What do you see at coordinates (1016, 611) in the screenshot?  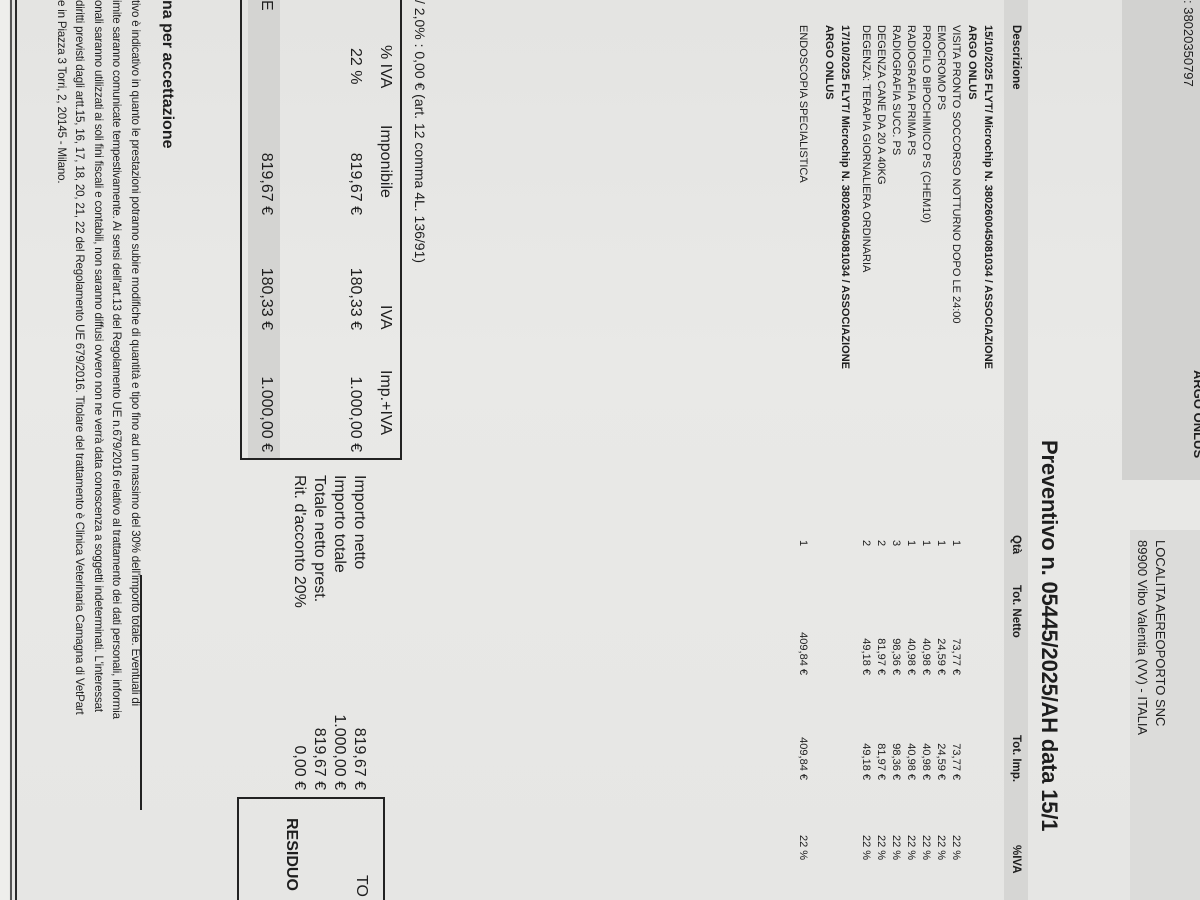 I see `col-tot-netto: Tot. Netto` at bounding box center [1016, 611].